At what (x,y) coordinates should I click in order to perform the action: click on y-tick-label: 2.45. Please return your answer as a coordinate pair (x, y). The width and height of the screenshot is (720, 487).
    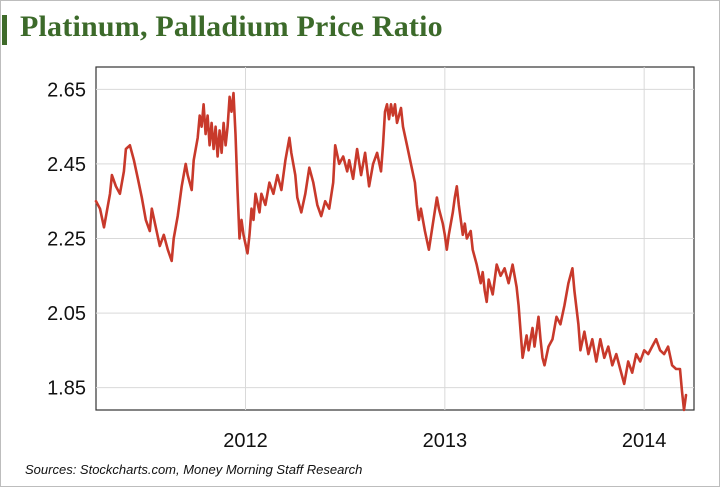
    Looking at the image, I should click on (66, 165).